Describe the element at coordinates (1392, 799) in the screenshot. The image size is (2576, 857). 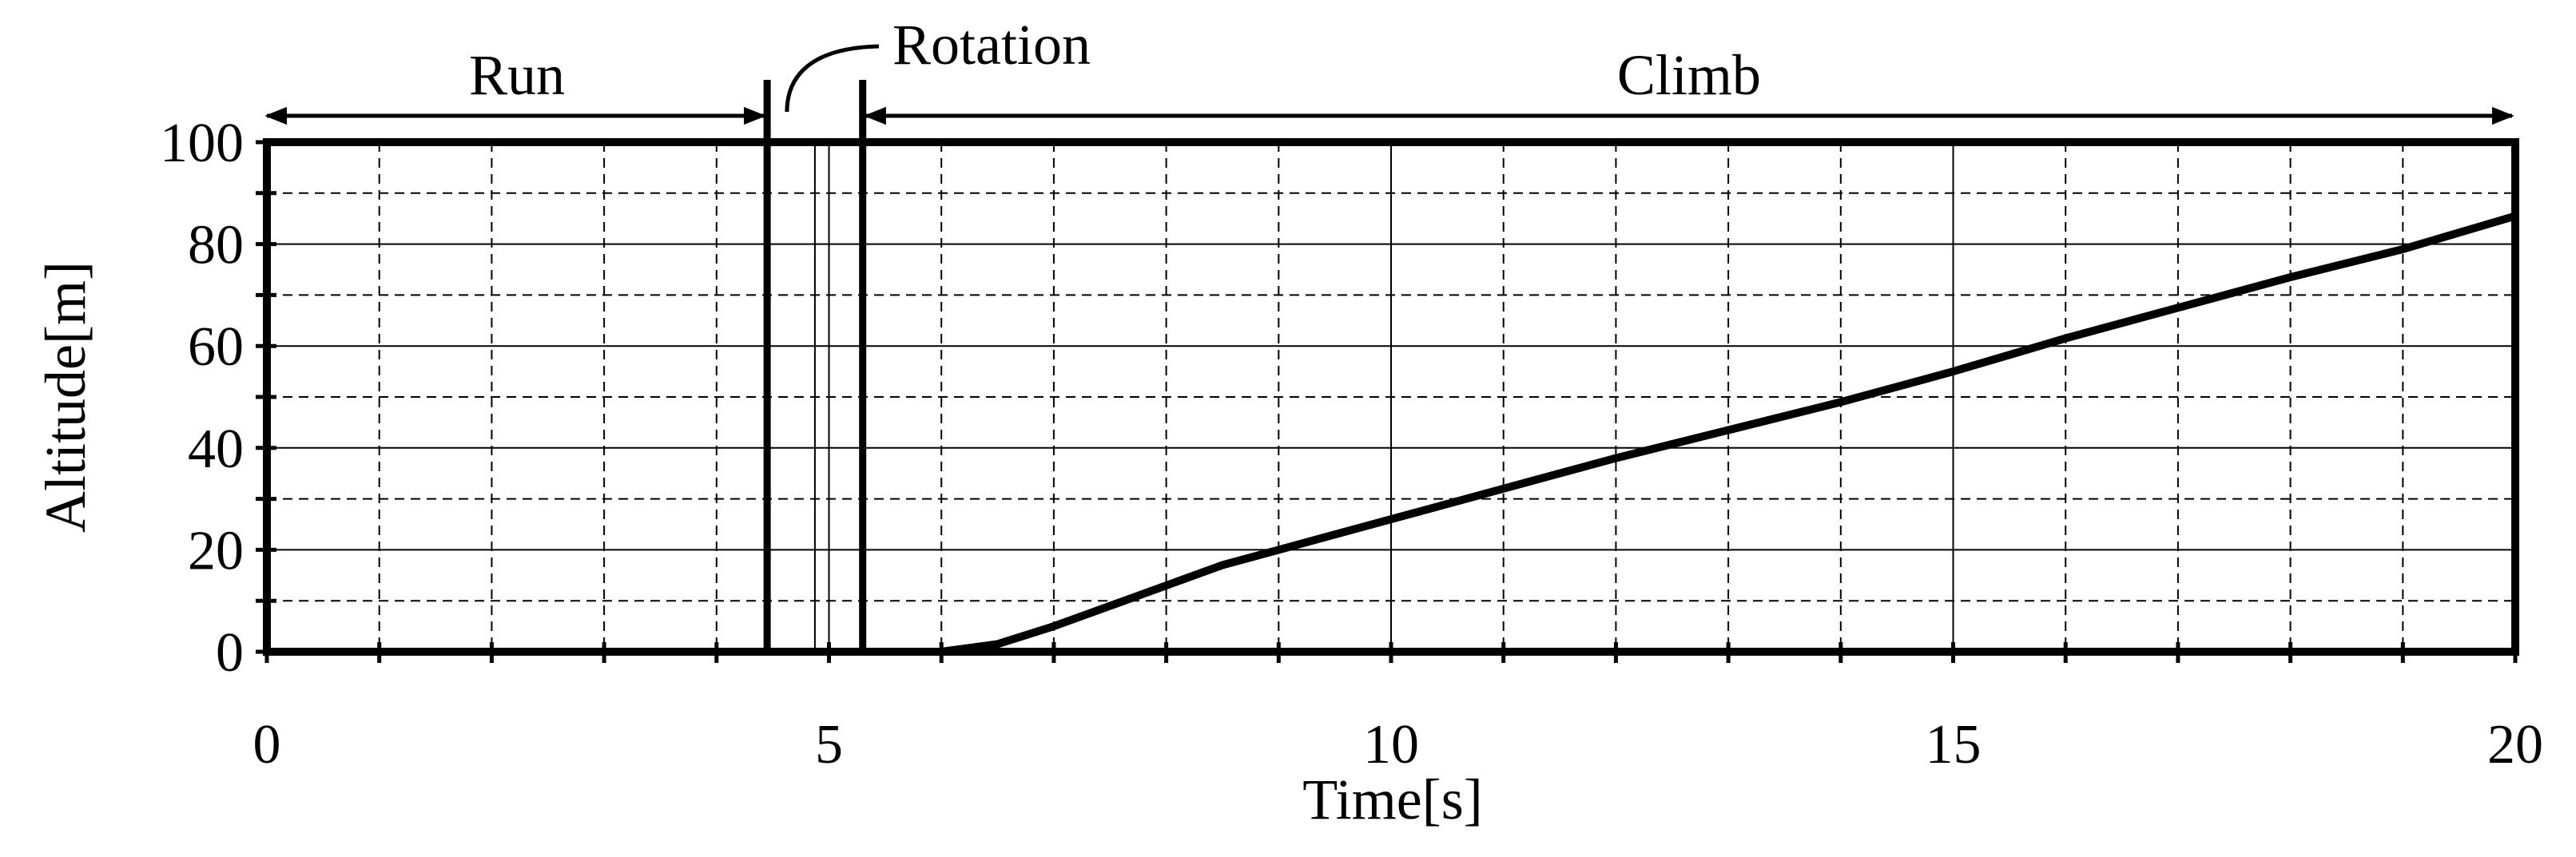
I see `x-axis-title: Time[s]` at that location.